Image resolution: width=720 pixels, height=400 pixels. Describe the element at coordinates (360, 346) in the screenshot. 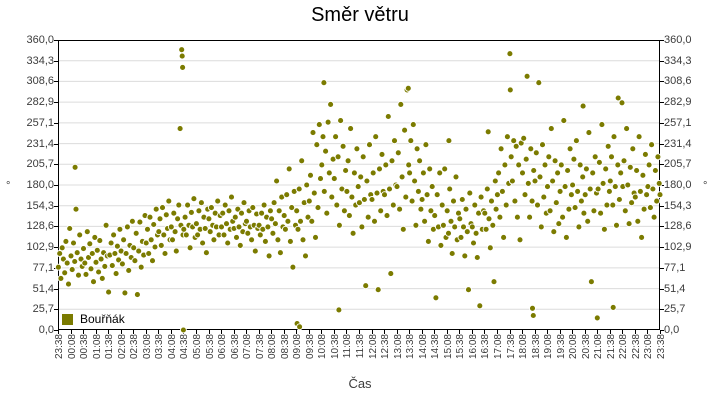

I see `x-axis-label: 11:38` at that location.